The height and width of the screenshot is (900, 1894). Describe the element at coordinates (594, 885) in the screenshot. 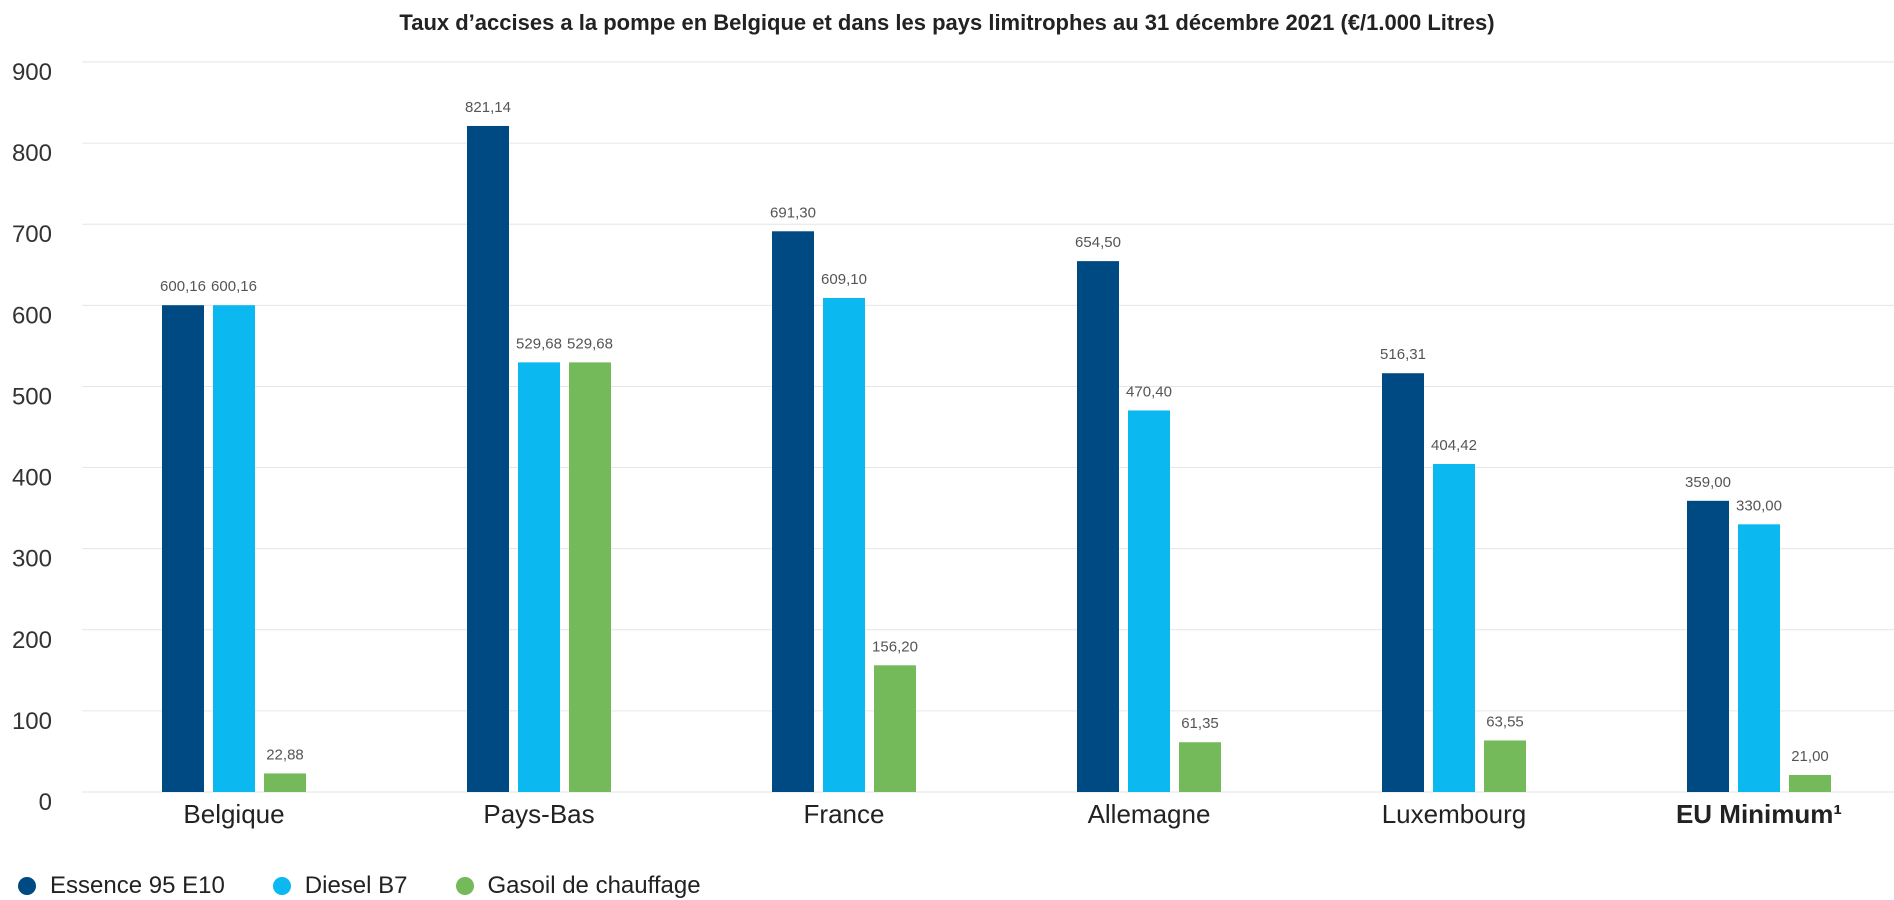

I see `legend-label: Gasoil de chauffage` at that location.